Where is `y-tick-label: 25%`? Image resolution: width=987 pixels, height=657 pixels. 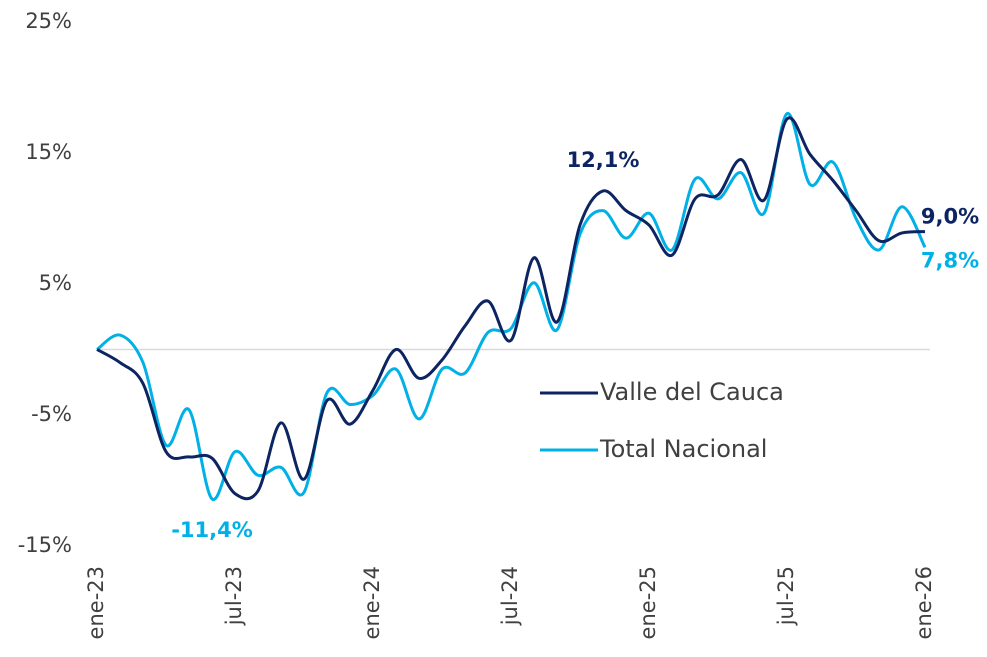
y-tick-label: 25% is located at coordinates (48, 21).